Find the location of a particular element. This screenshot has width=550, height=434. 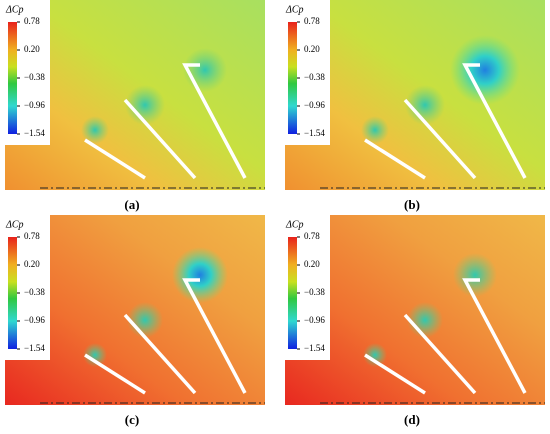

caption: (a) is located at coordinates (131, 204).